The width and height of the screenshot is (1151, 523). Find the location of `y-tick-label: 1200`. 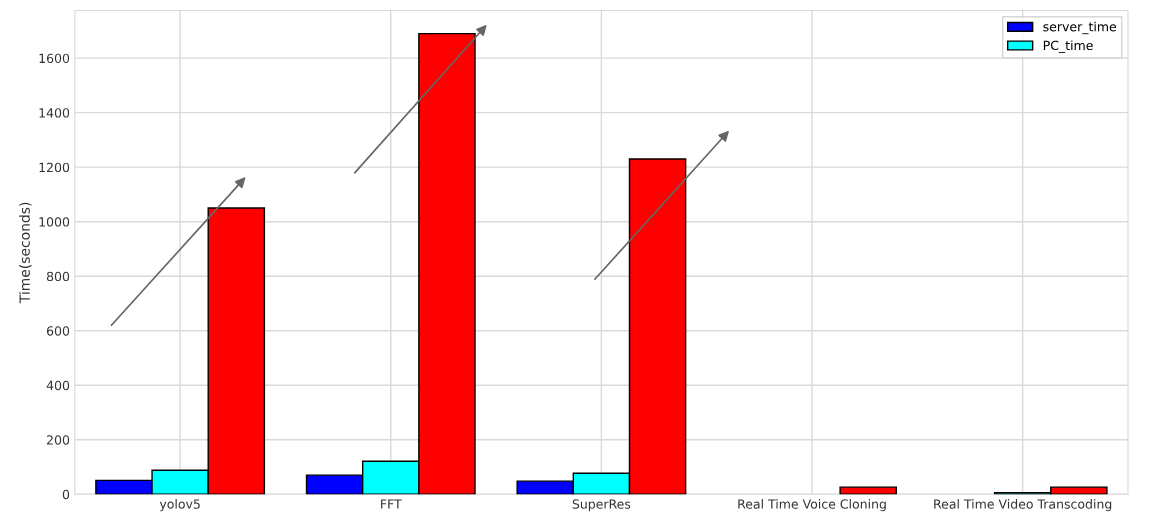

y-tick-label: 1200 is located at coordinates (54, 167).